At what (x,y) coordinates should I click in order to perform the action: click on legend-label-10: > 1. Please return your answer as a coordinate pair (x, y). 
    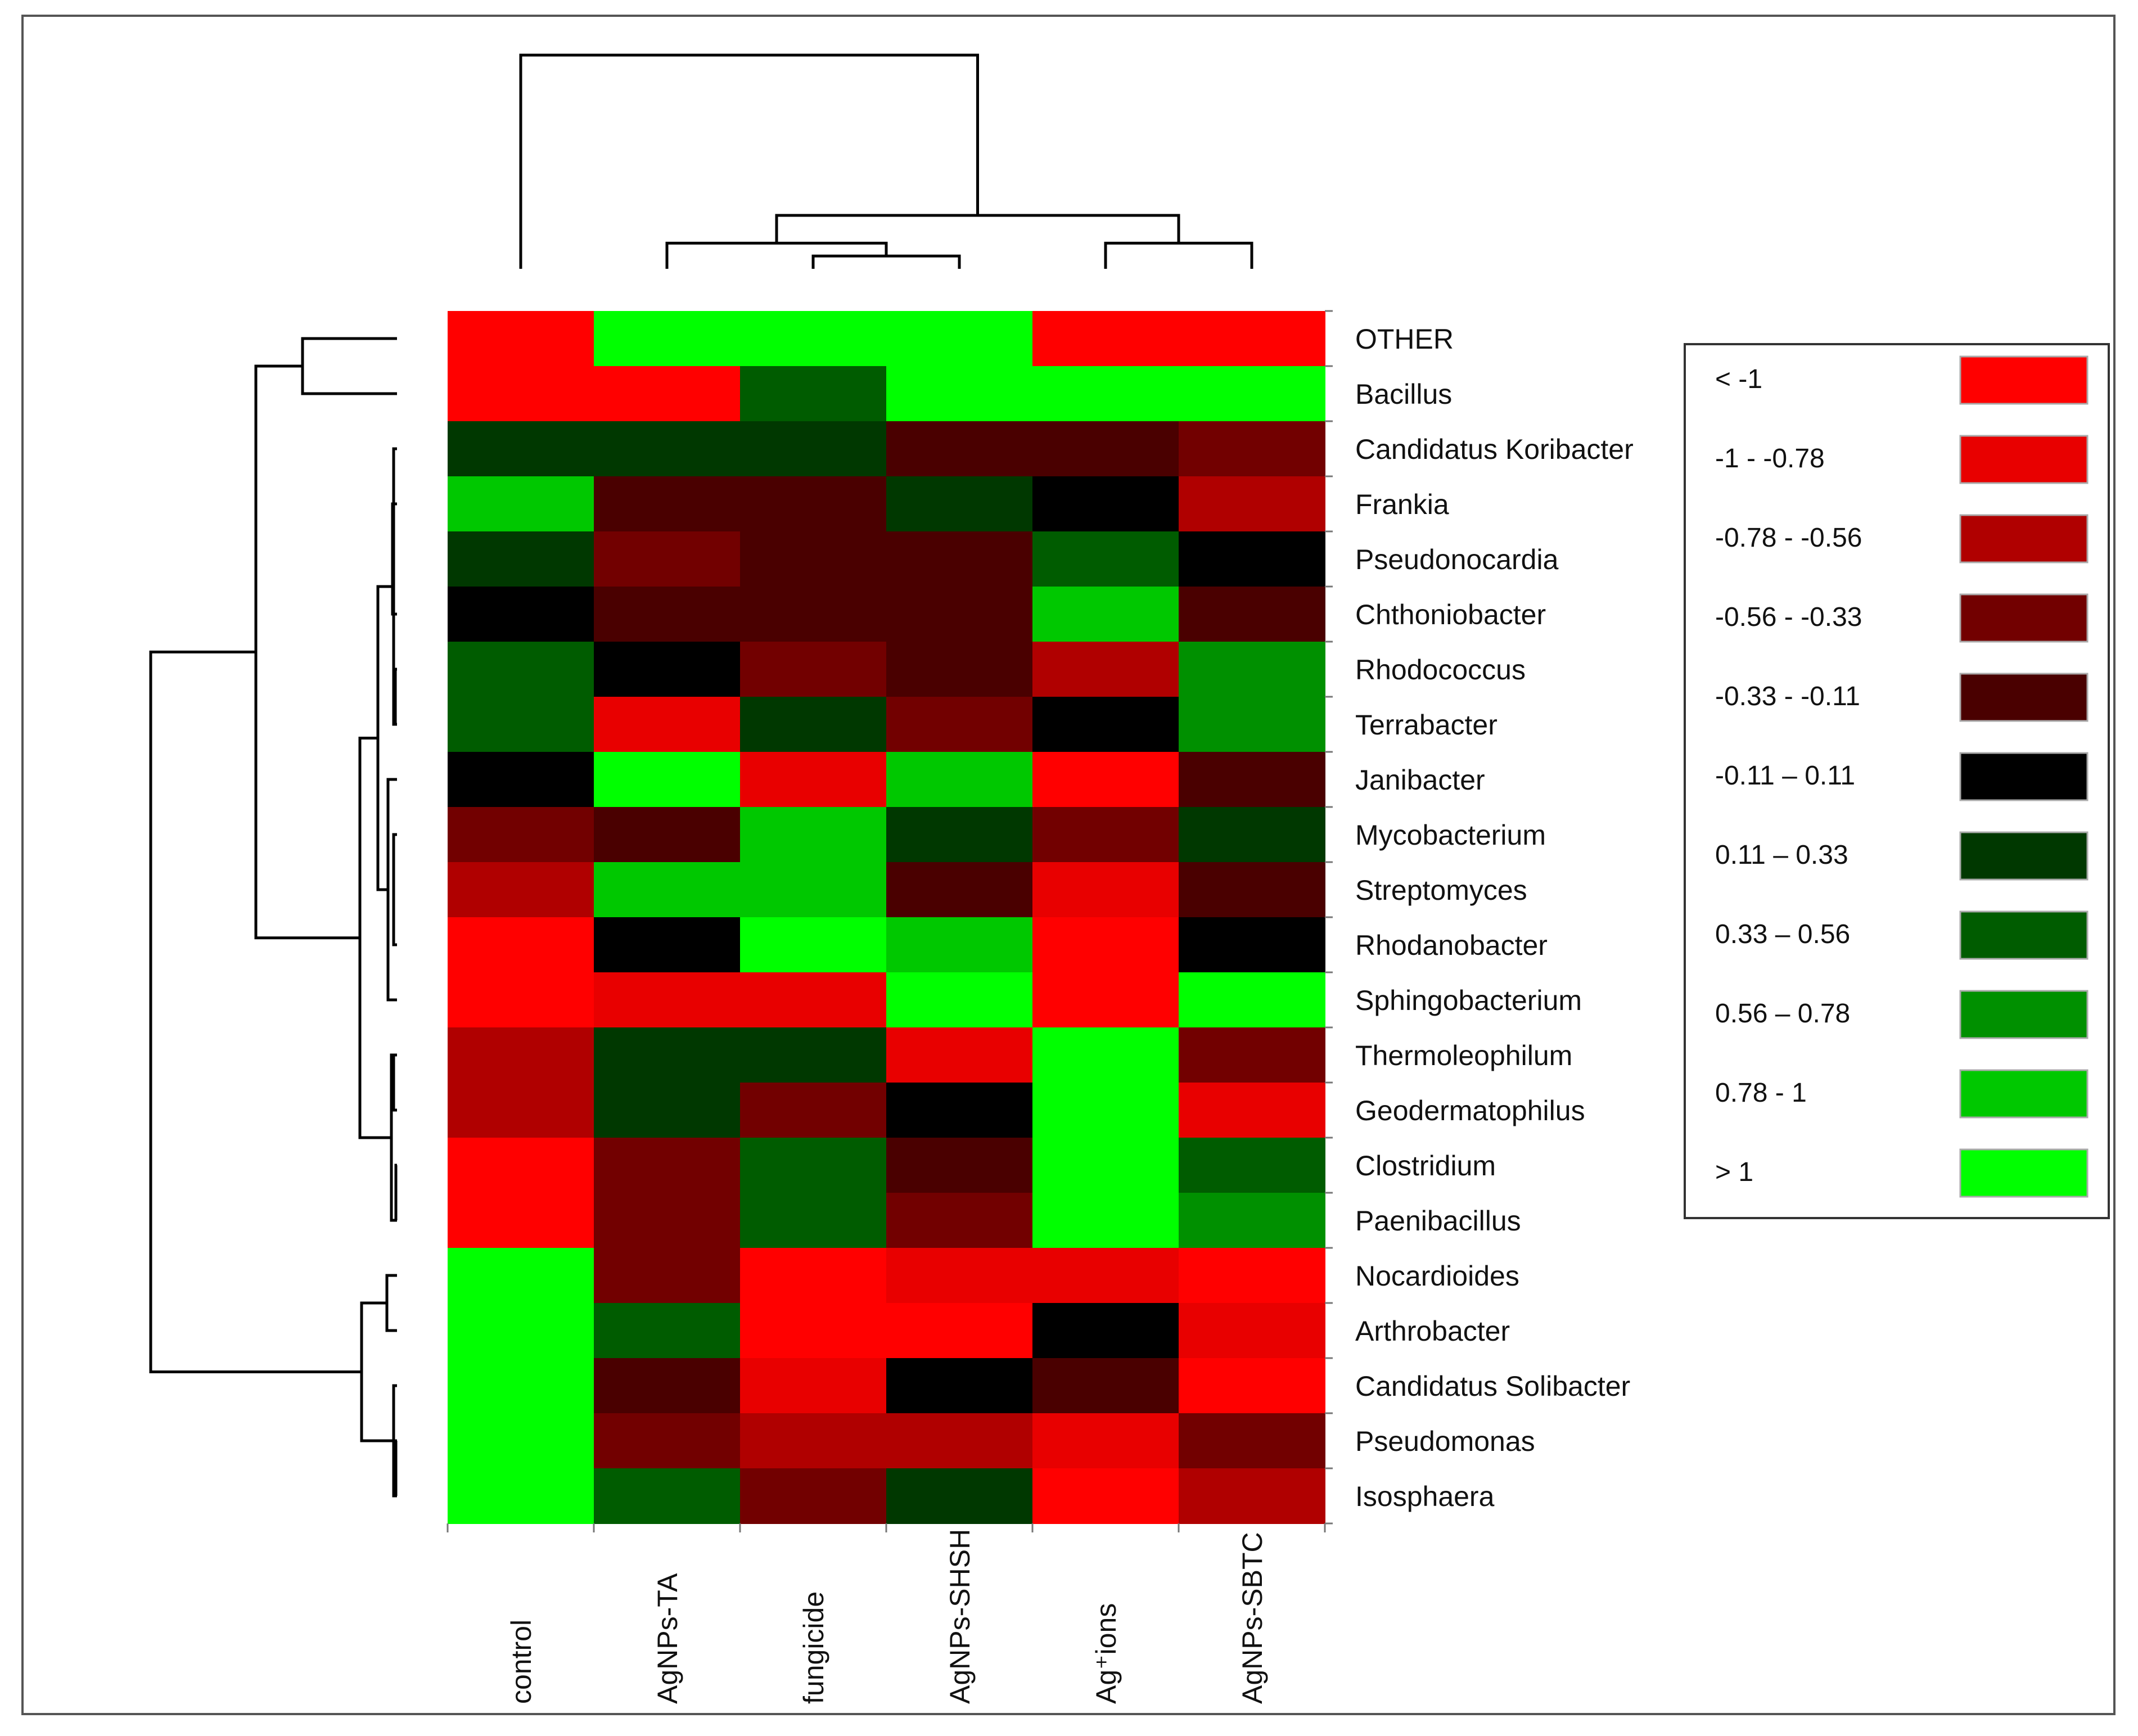
    Looking at the image, I should click on (1734, 1172).